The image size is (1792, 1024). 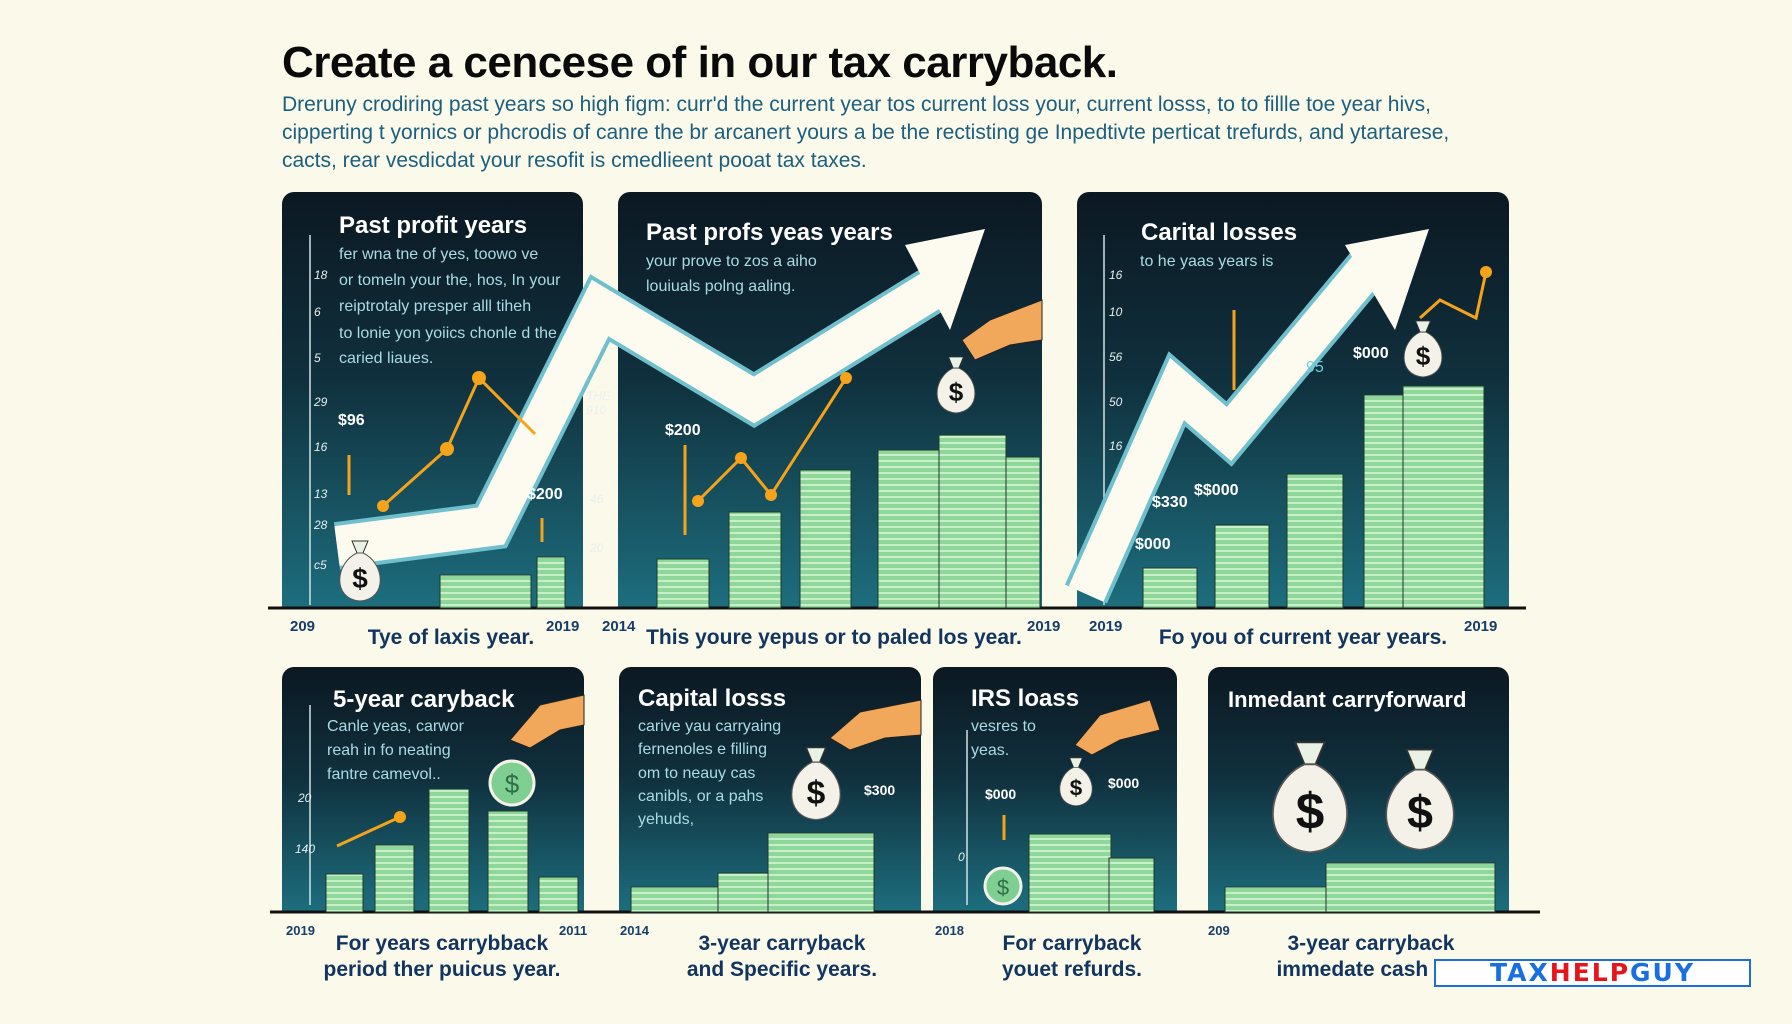 What do you see at coordinates (1216, 490) in the screenshot?
I see `value-label: $$000` at bounding box center [1216, 490].